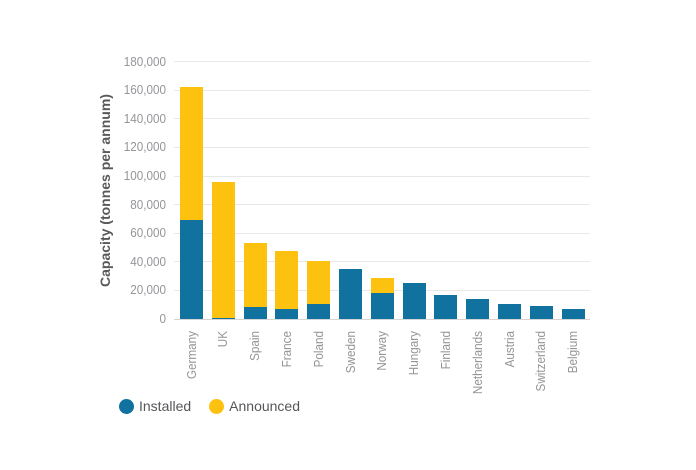  I want to click on bar-netherlands-installed, so click(478, 308).